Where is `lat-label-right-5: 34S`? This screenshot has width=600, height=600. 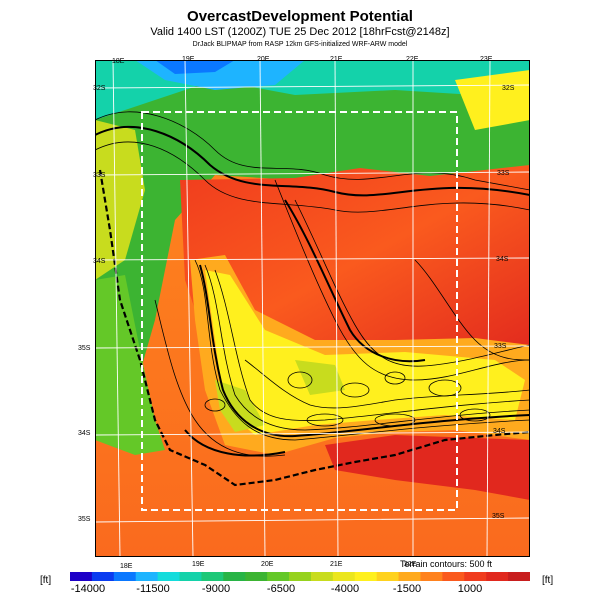 lat-label-right-5: 34S is located at coordinates (499, 431).